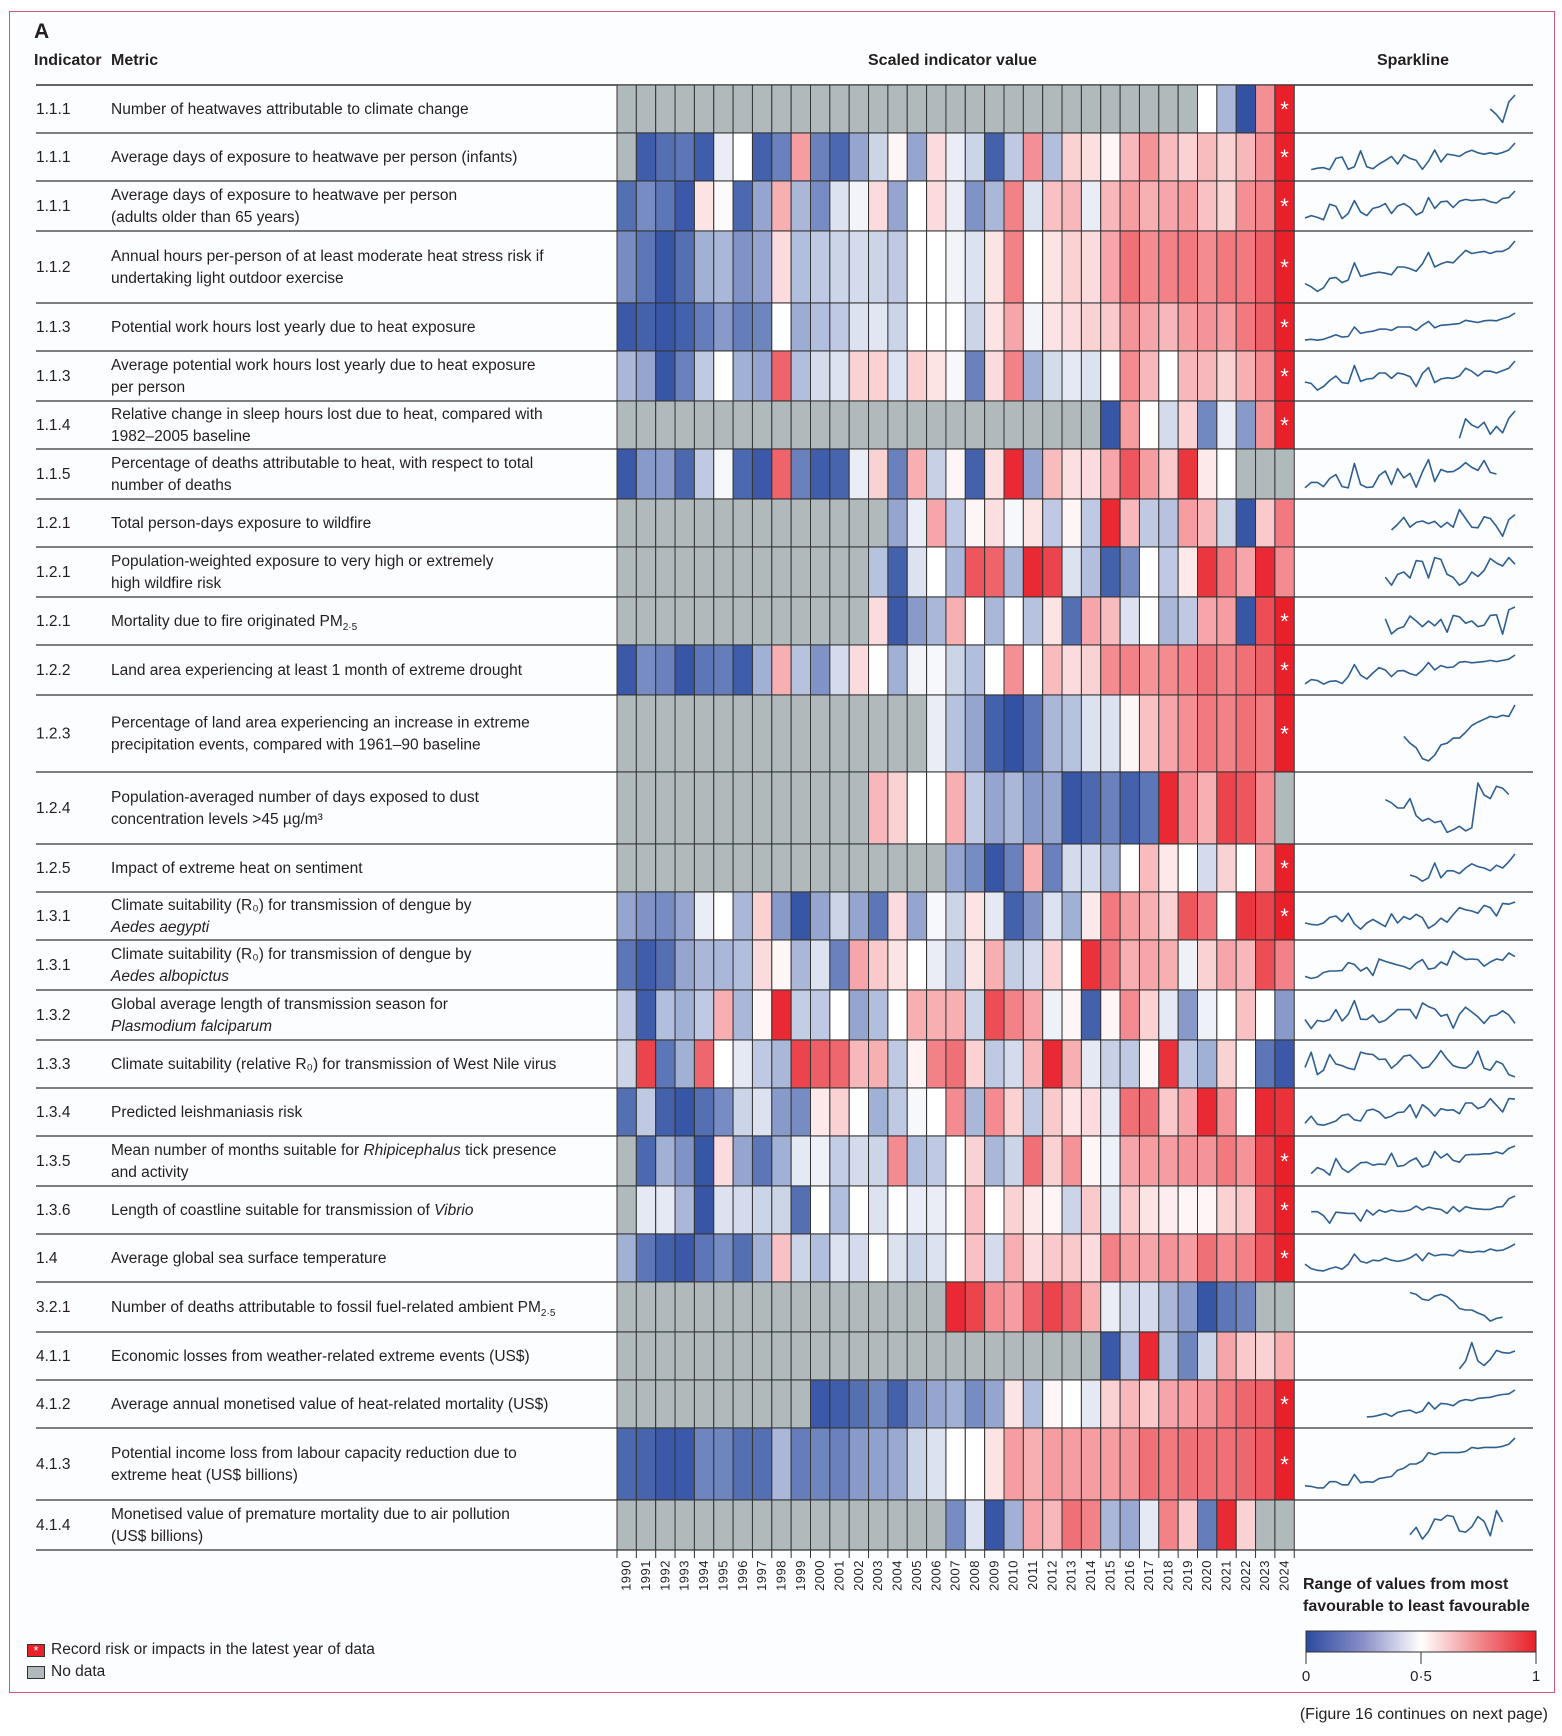 Image resolution: width=1562 pixels, height=1736 pixels. Describe the element at coordinates (1450, 571) in the screenshot. I see `sparkline-line` at that location.